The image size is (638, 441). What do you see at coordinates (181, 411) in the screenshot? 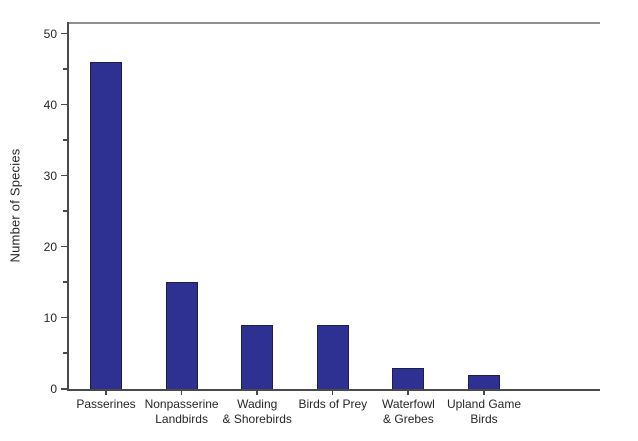
I see `x-category-label: Nonpasserine Landbirds` at bounding box center [181, 411].